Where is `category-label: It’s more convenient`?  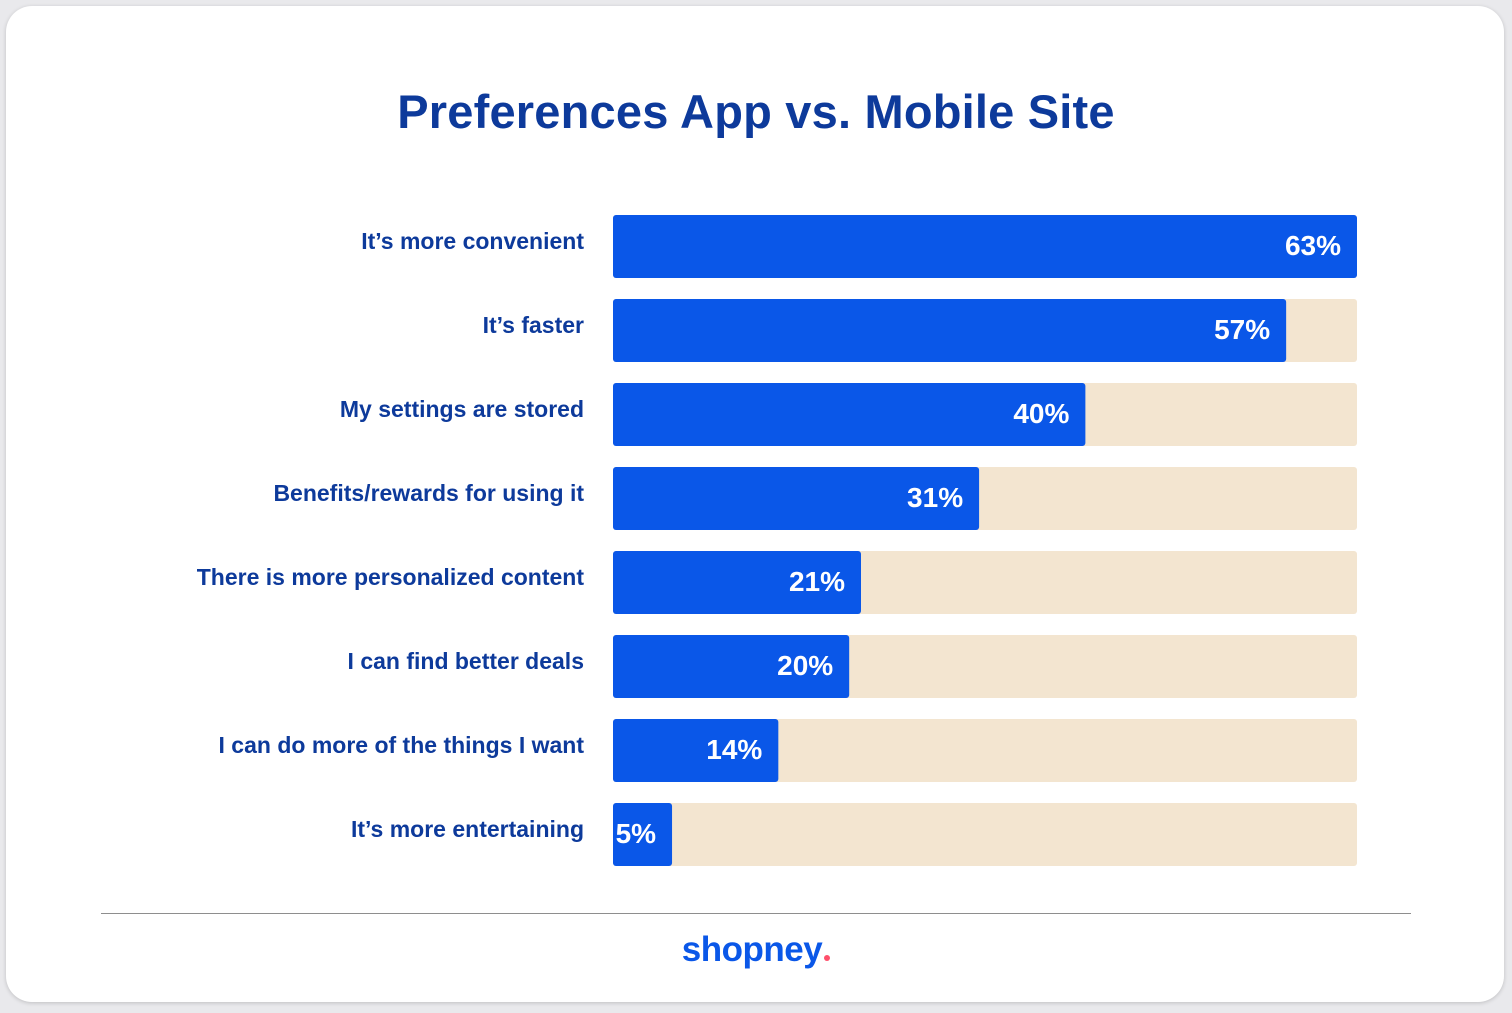 category-label: It’s more convenient is located at coordinates (472, 241).